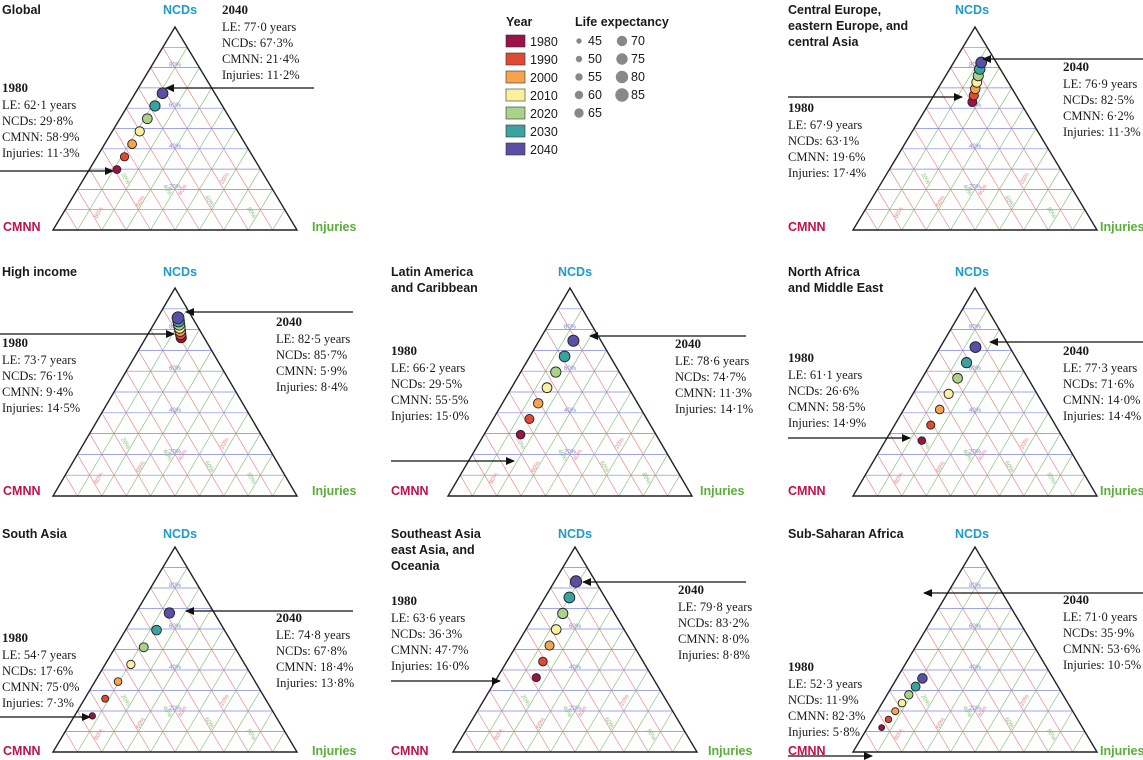 This screenshot has height=760, width=1143. Describe the element at coordinates (155, 106) in the screenshot. I see `data-point-2030` at that location.